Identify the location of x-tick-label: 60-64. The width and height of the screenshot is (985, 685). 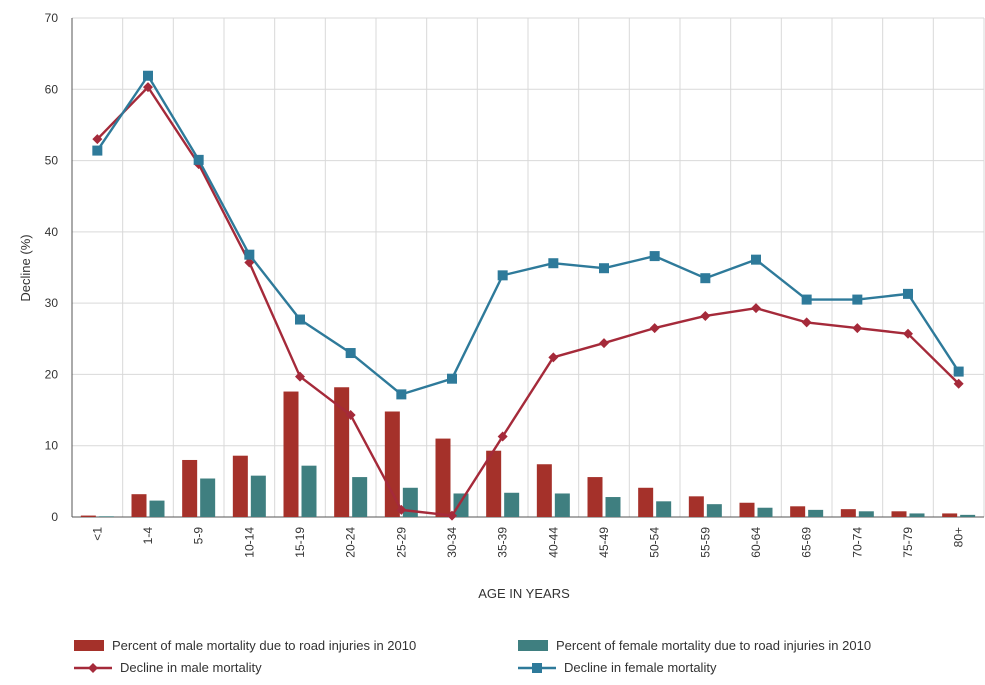
(756, 542).